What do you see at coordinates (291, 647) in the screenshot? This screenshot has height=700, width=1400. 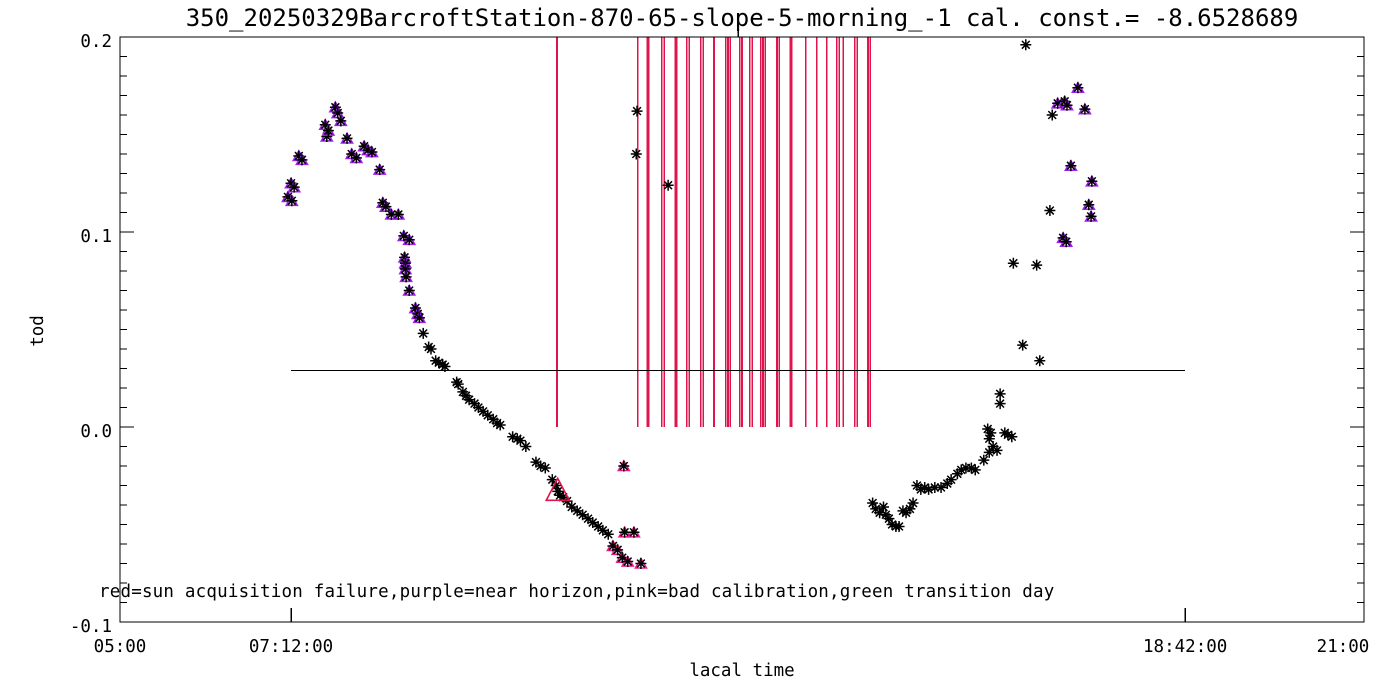 I see `x-tick-label: 07:12:00` at bounding box center [291, 647].